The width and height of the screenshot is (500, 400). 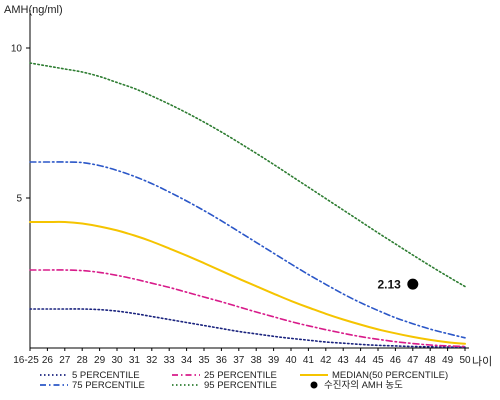 What do you see at coordinates (309, 360) in the screenshot?
I see `x-tick-label: 41` at bounding box center [309, 360].